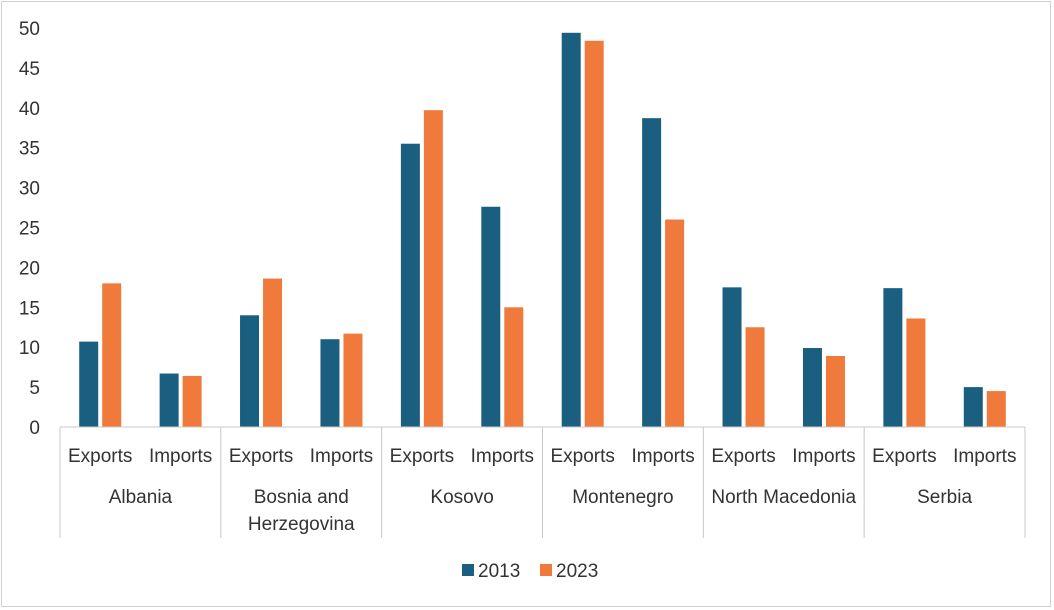 Image resolution: width=1054 pixels, height=610 pixels. What do you see at coordinates (29, 348) in the screenshot?
I see `y-tick-label: 10` at bounding box center [29, 348].